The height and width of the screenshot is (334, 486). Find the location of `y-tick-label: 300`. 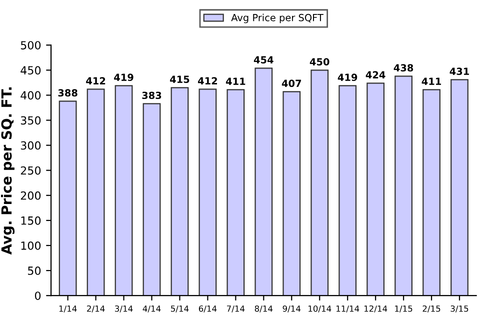

y-tick-label: 300 is located at coordinates (30, 145).